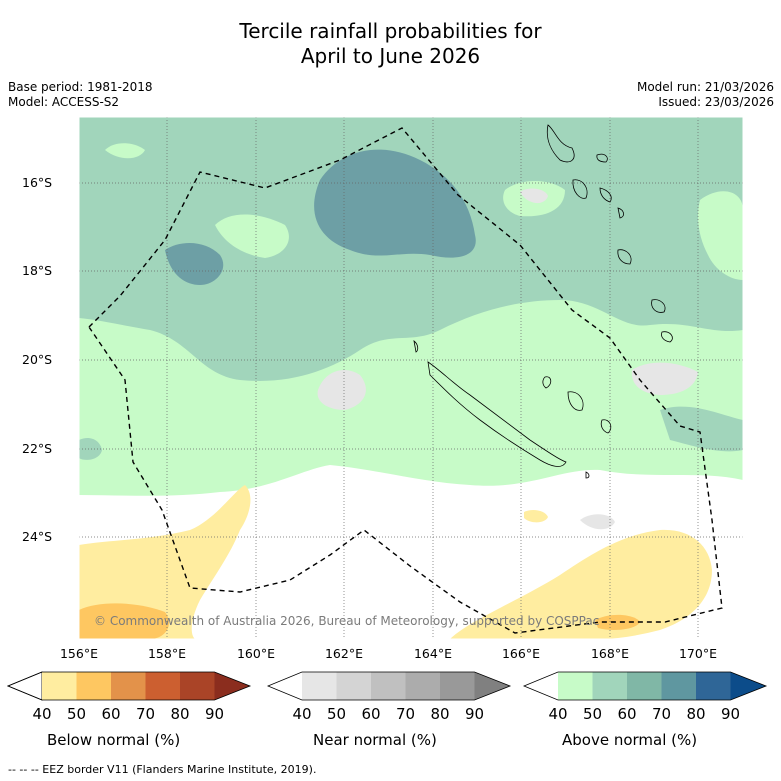  What do you see at coordinates (125, 151) in the screenshot?
I see `above-50-hole-north` at bounding box center [125, 151].